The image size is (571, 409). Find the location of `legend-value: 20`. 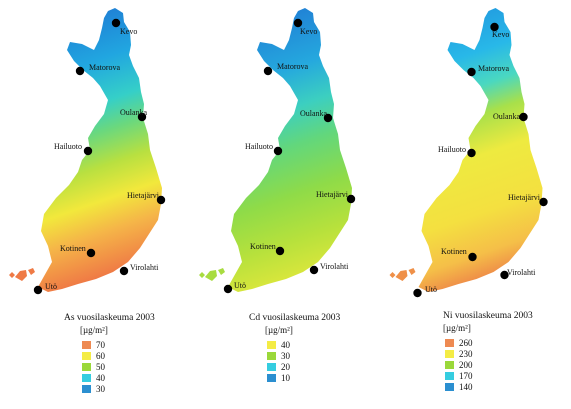

legend-value: 20 is located at coordinates (285, 367).